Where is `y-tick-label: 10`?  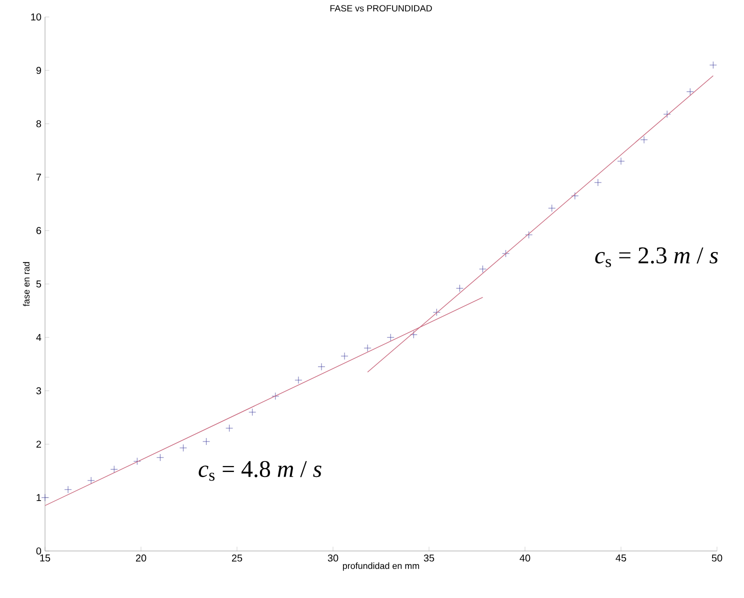
y-tick-label: 10 is located at coordinates (36, 17).